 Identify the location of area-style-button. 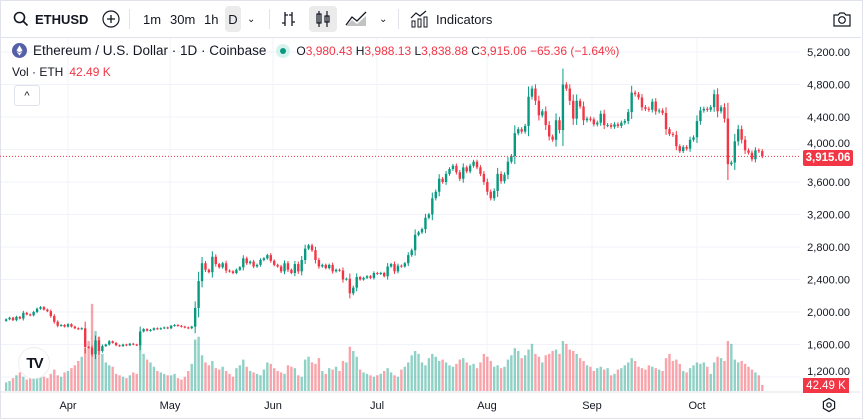
(356, 19).